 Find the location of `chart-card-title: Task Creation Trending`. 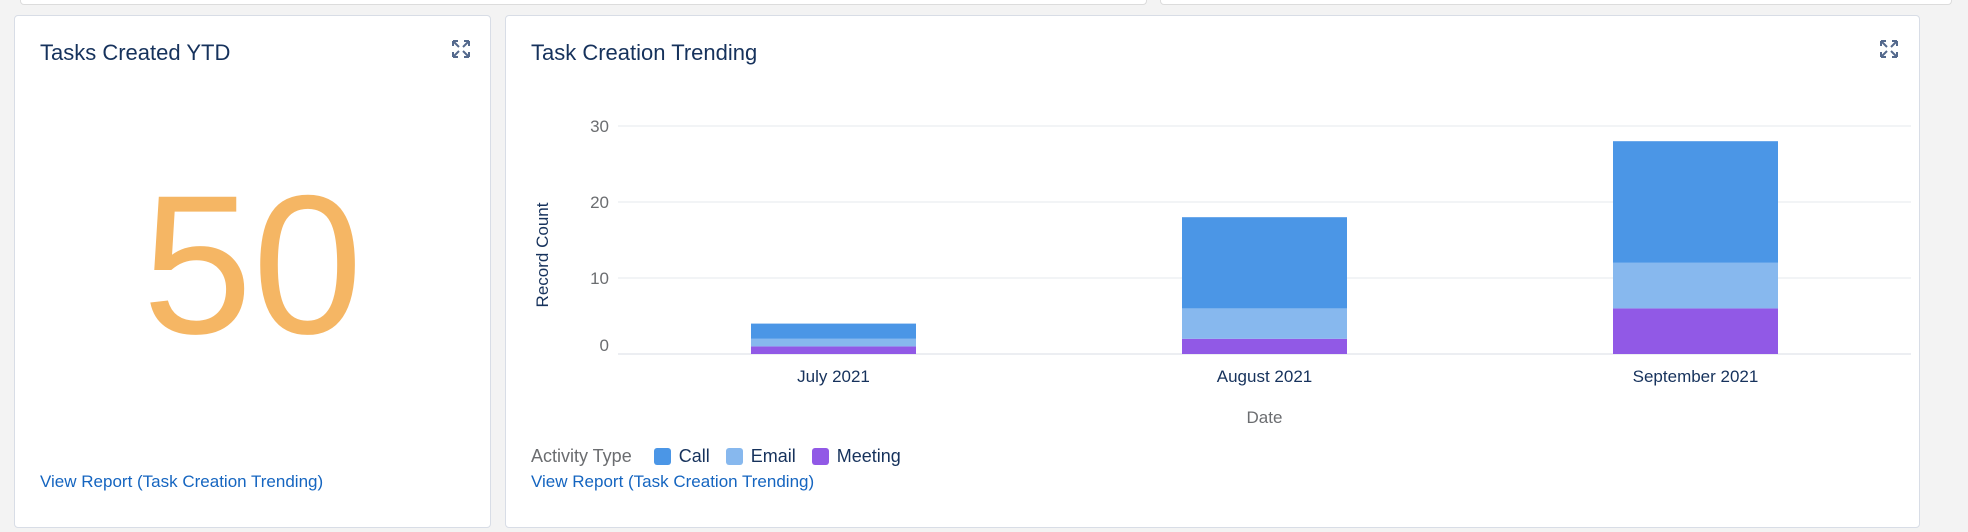

chart-card-title: Task Creation Trending is located at coordinates (644, 52).